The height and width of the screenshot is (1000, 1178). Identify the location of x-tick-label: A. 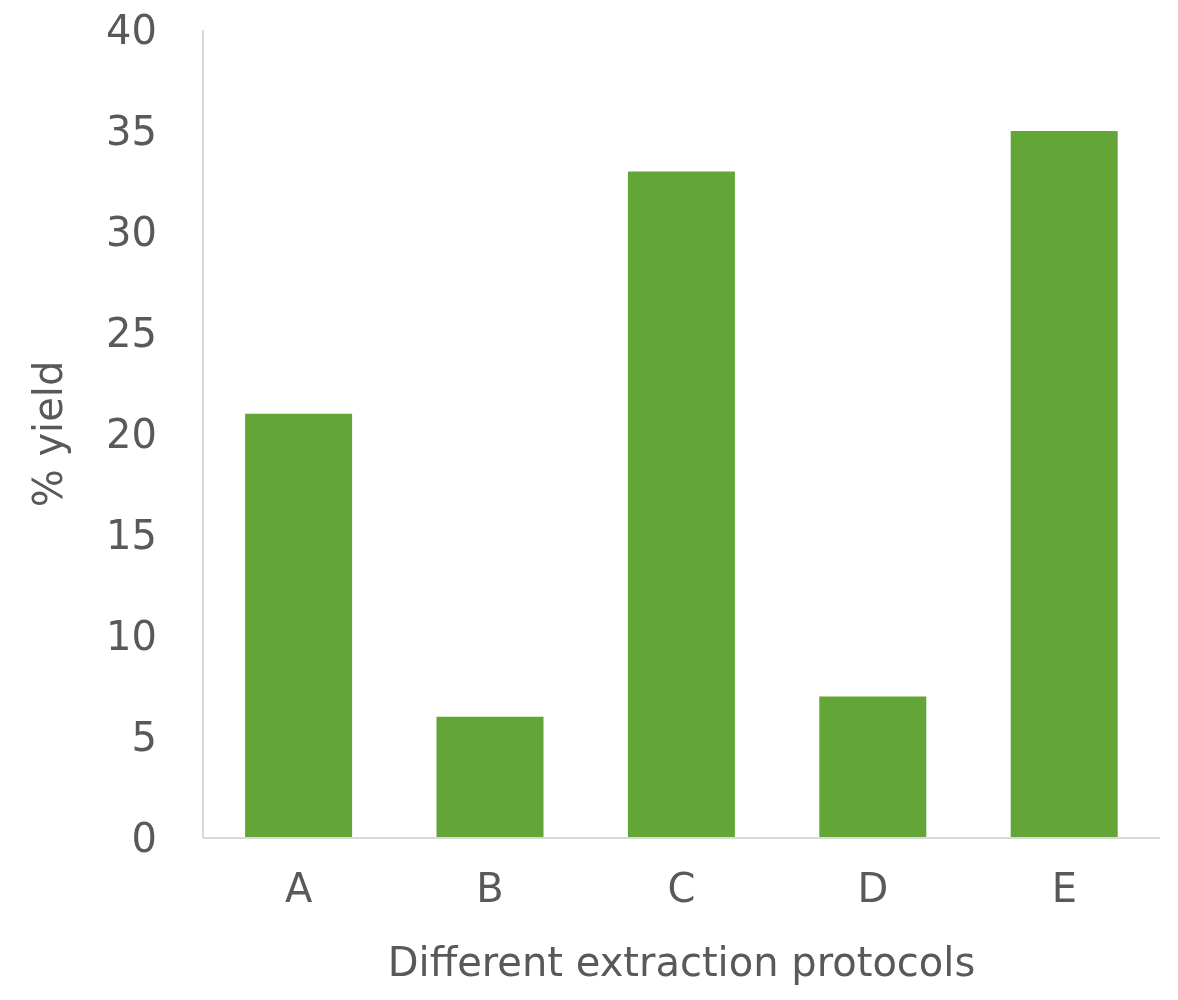
(299, 888).